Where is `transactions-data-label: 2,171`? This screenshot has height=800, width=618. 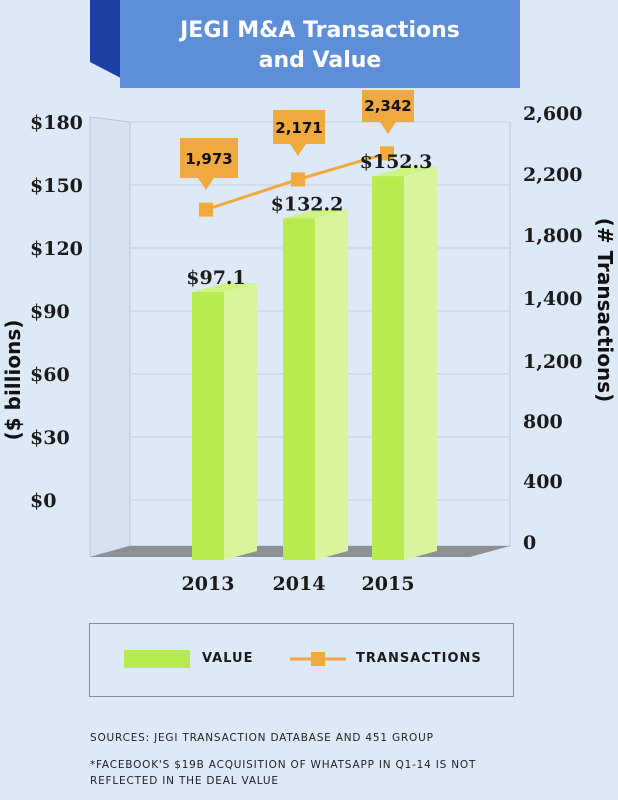 transactions-data-label: 2,171 is located at coordinates (298, 128).